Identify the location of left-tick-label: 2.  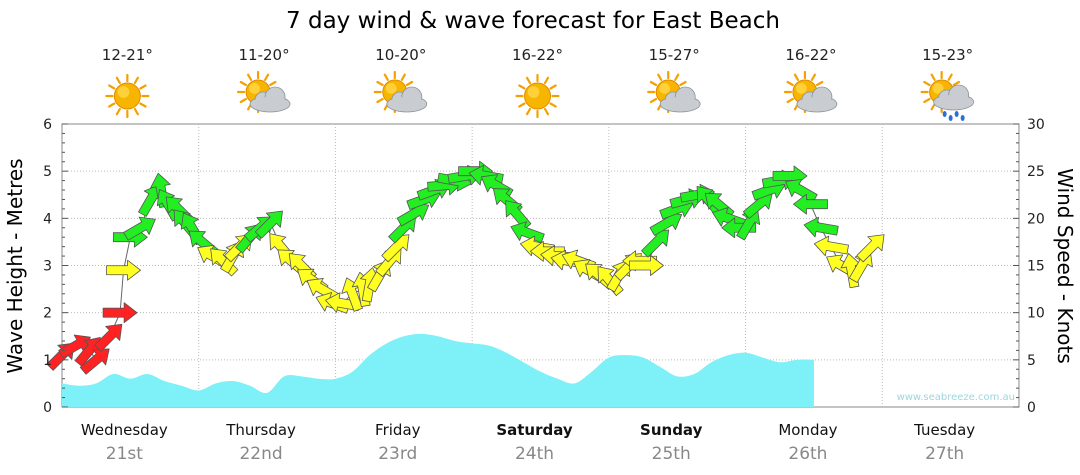
(47, 314).